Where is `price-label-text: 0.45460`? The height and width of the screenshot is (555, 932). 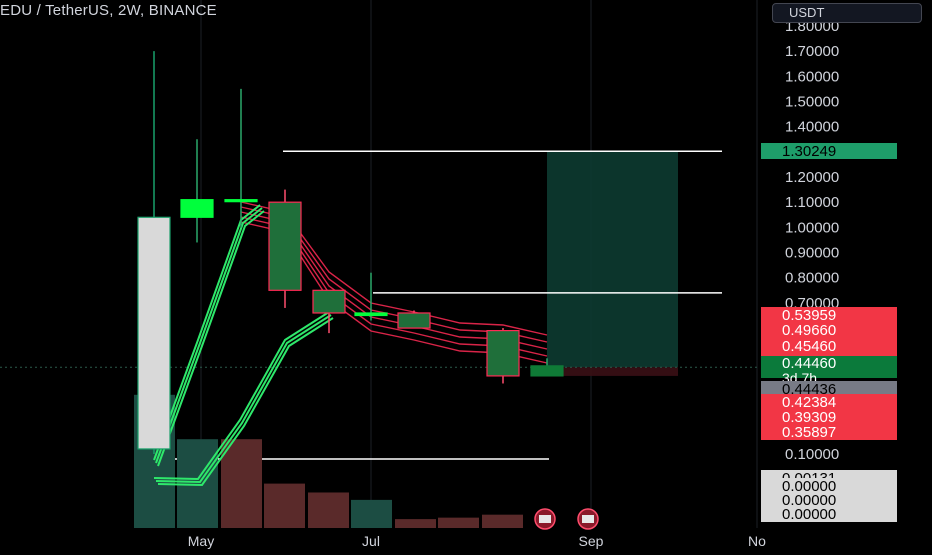
price-label-text: 0.45460 is located at coordinates (809, 346).